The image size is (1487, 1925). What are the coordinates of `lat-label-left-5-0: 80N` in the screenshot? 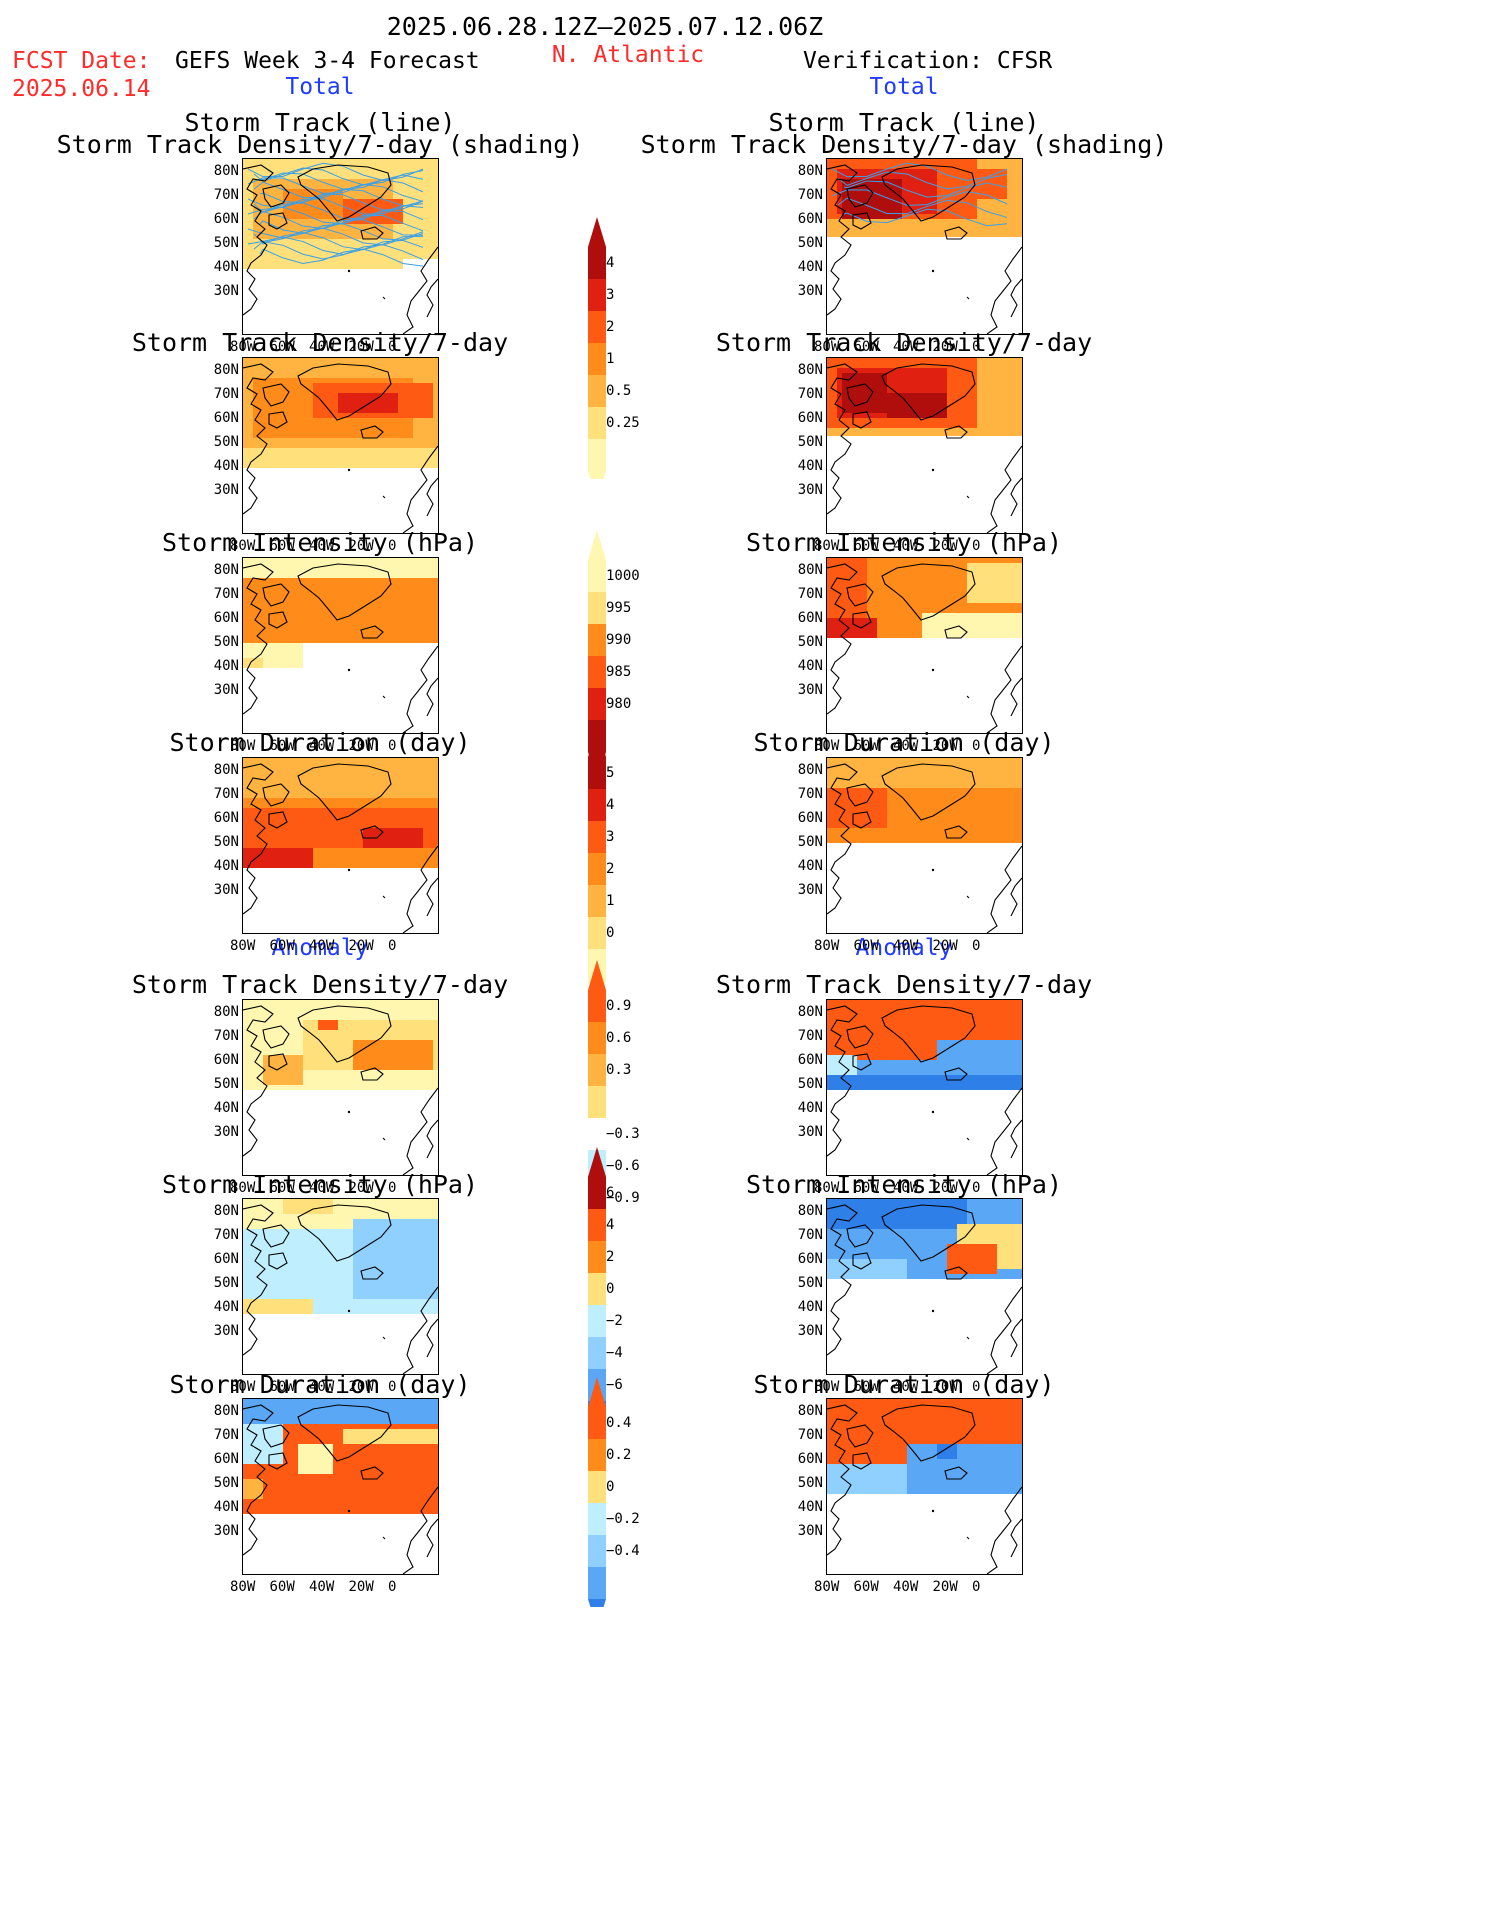 It's located at (226, 1211).